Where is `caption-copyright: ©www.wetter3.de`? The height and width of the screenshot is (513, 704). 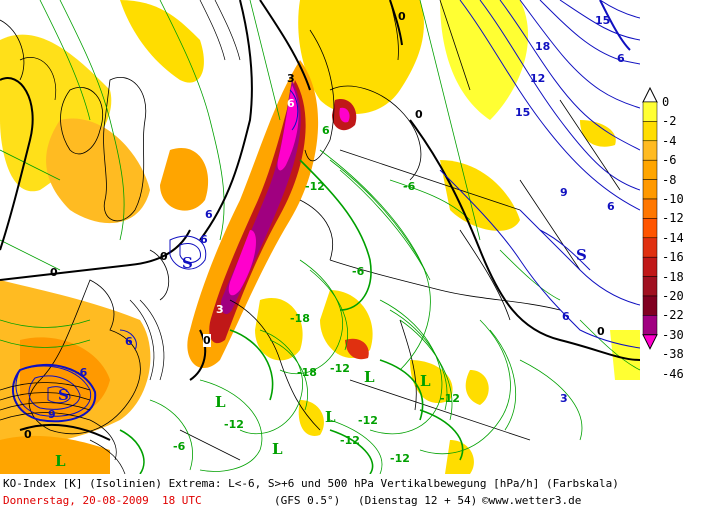 caption-copyright: ©www.wetter3.de is located at coordinates (532, 500).